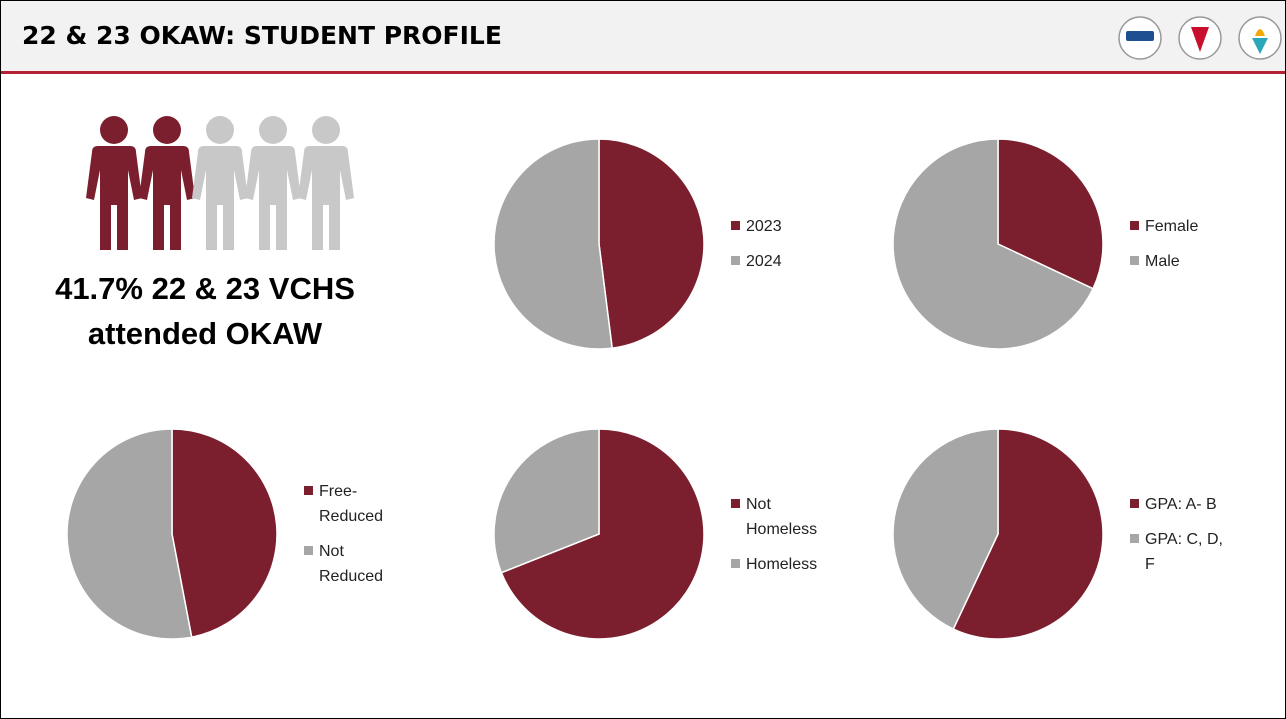  I want to click on legend-item: 2023, so click(781, 226).